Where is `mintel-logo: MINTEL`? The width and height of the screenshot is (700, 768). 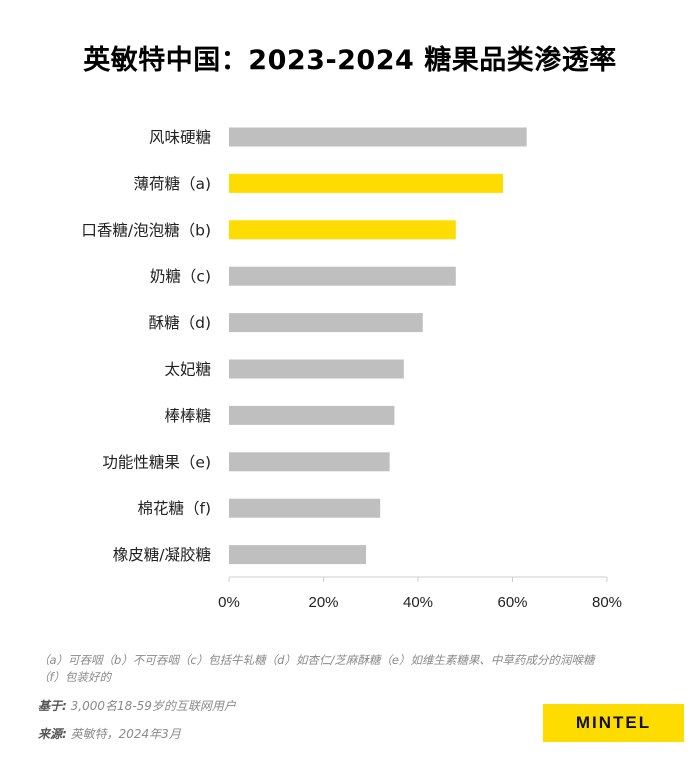 mintel-logo: MINTEL is located at coordinates (613, 723).